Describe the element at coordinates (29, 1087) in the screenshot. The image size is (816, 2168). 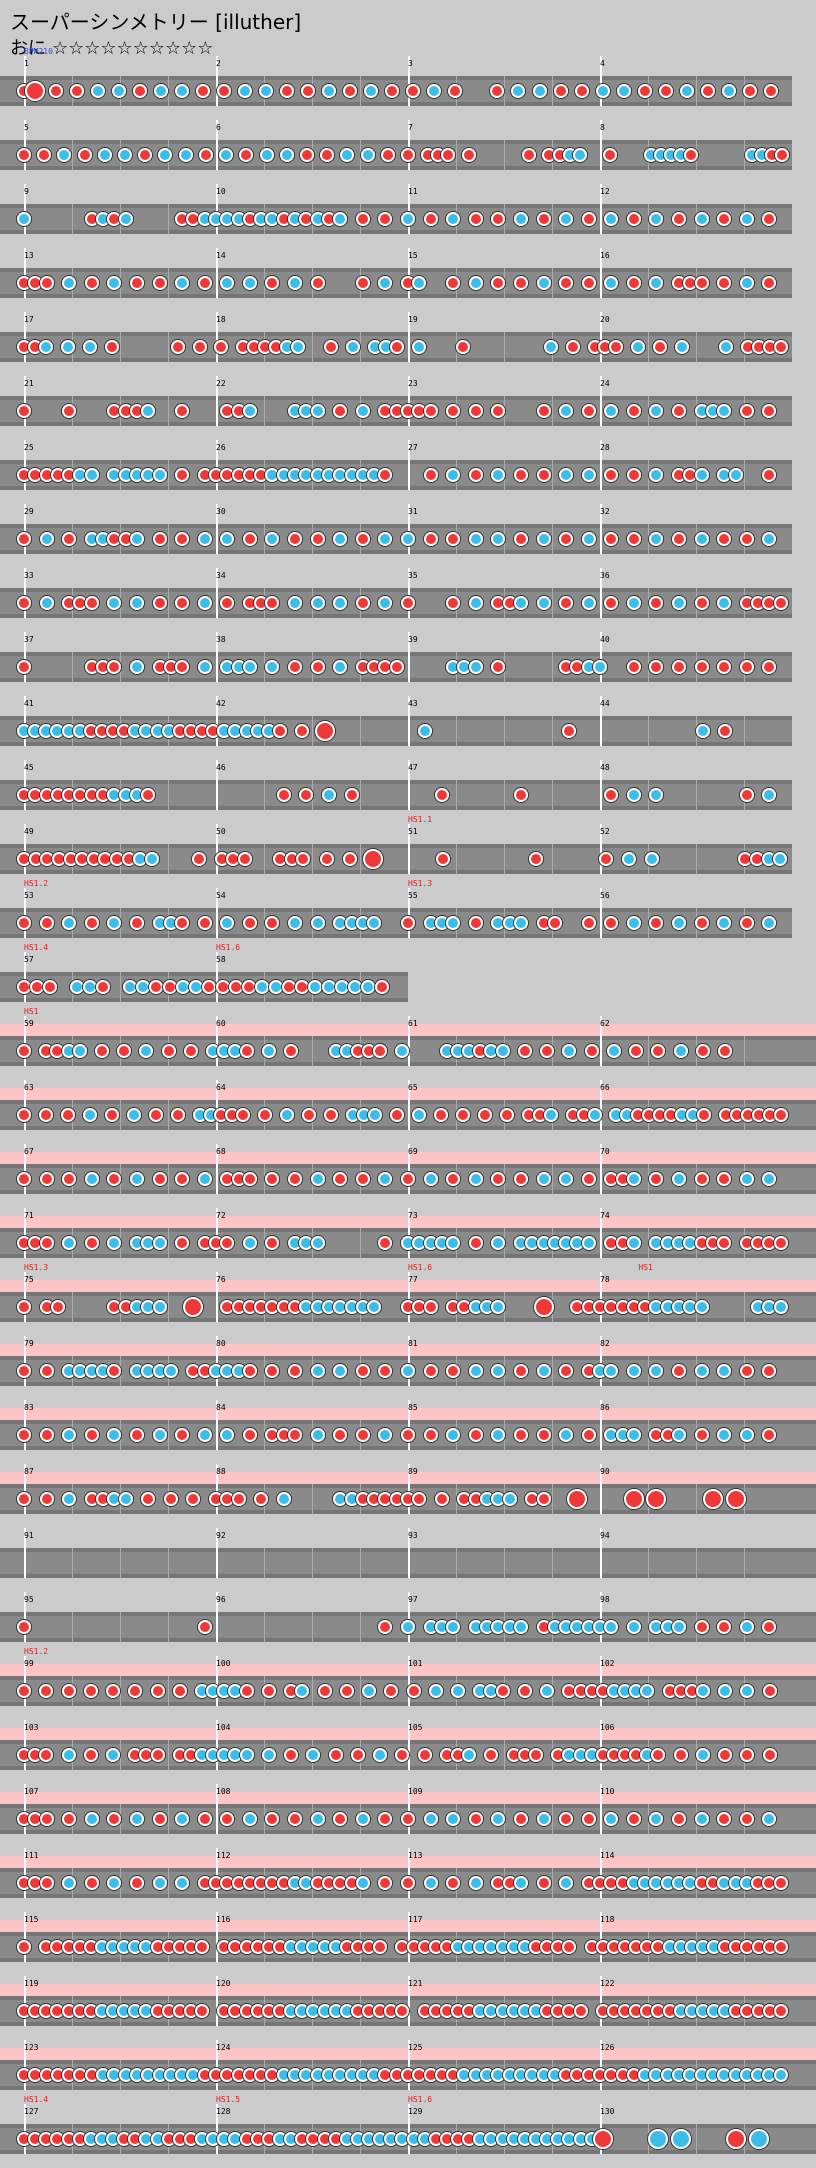
I see `measure-number: 63` at that location.